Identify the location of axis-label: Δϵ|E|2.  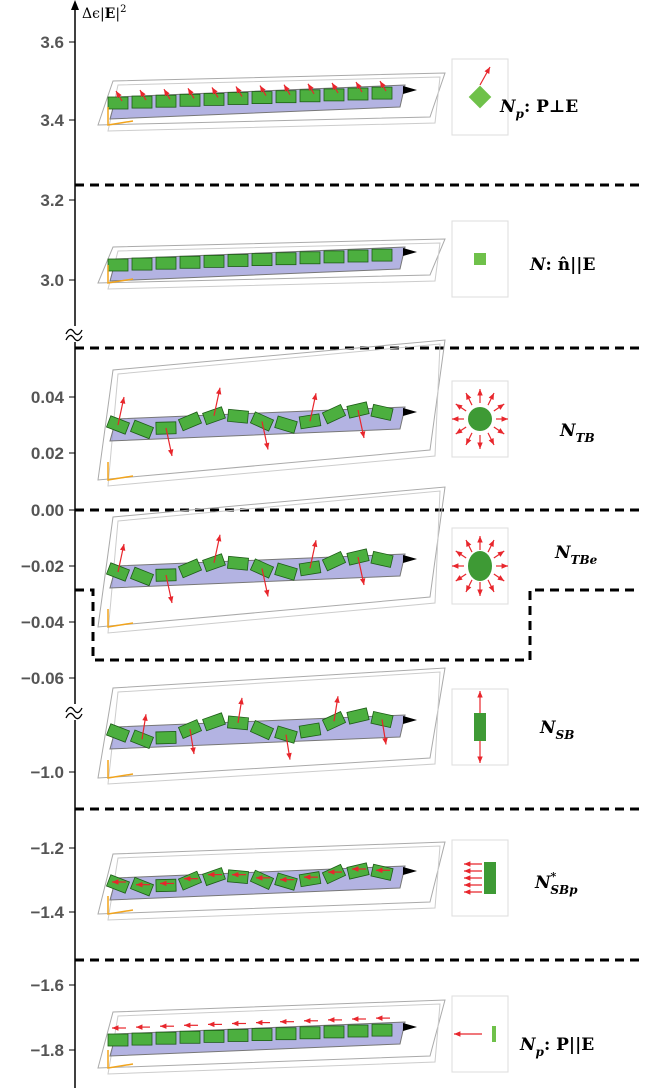
(104, 13).